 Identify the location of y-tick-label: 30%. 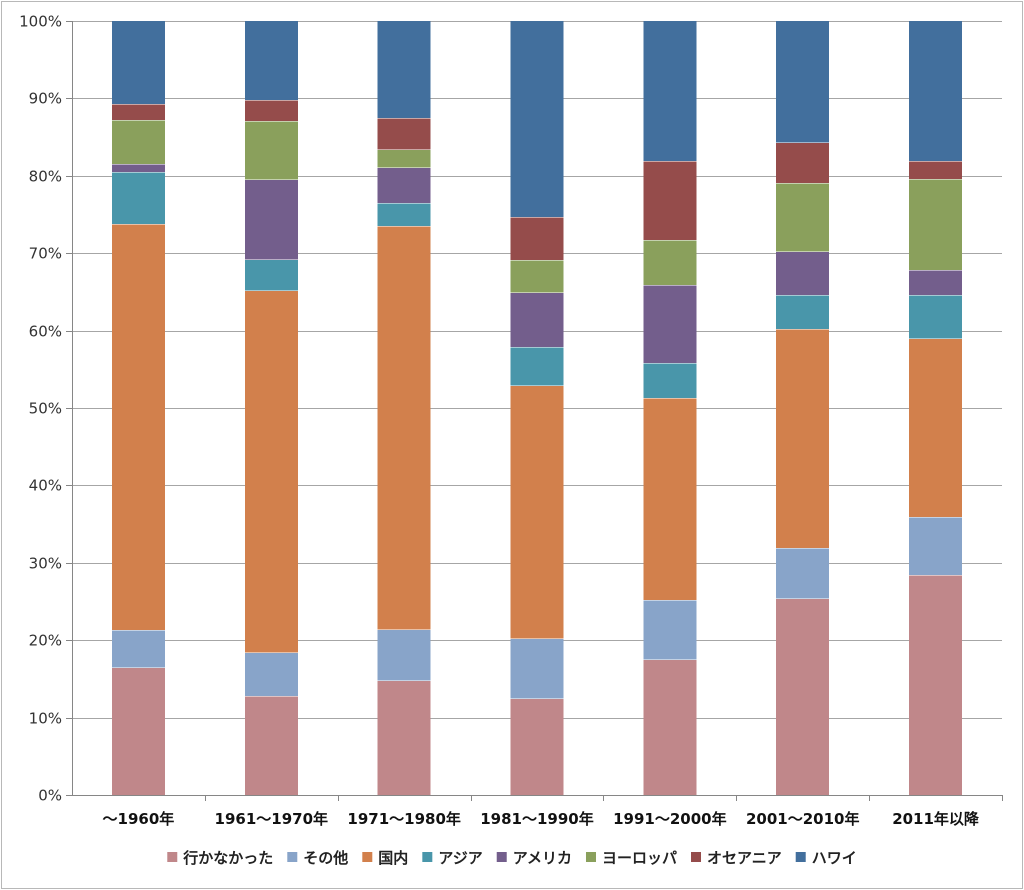
(45, 564).